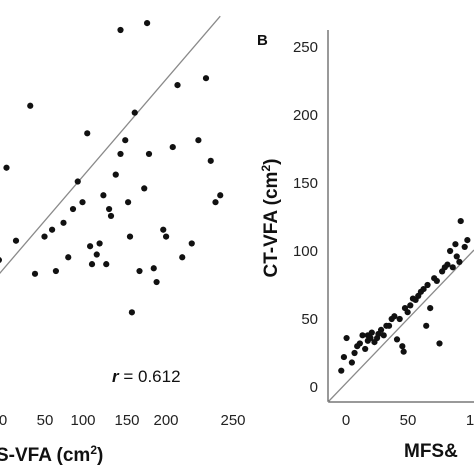 Image resolution: width=474 pixels, height=474 pixels. Describe the element at coordinates (305, 115) in the screenshot. I see `panel-b-y-tick-label: 200` at that location.